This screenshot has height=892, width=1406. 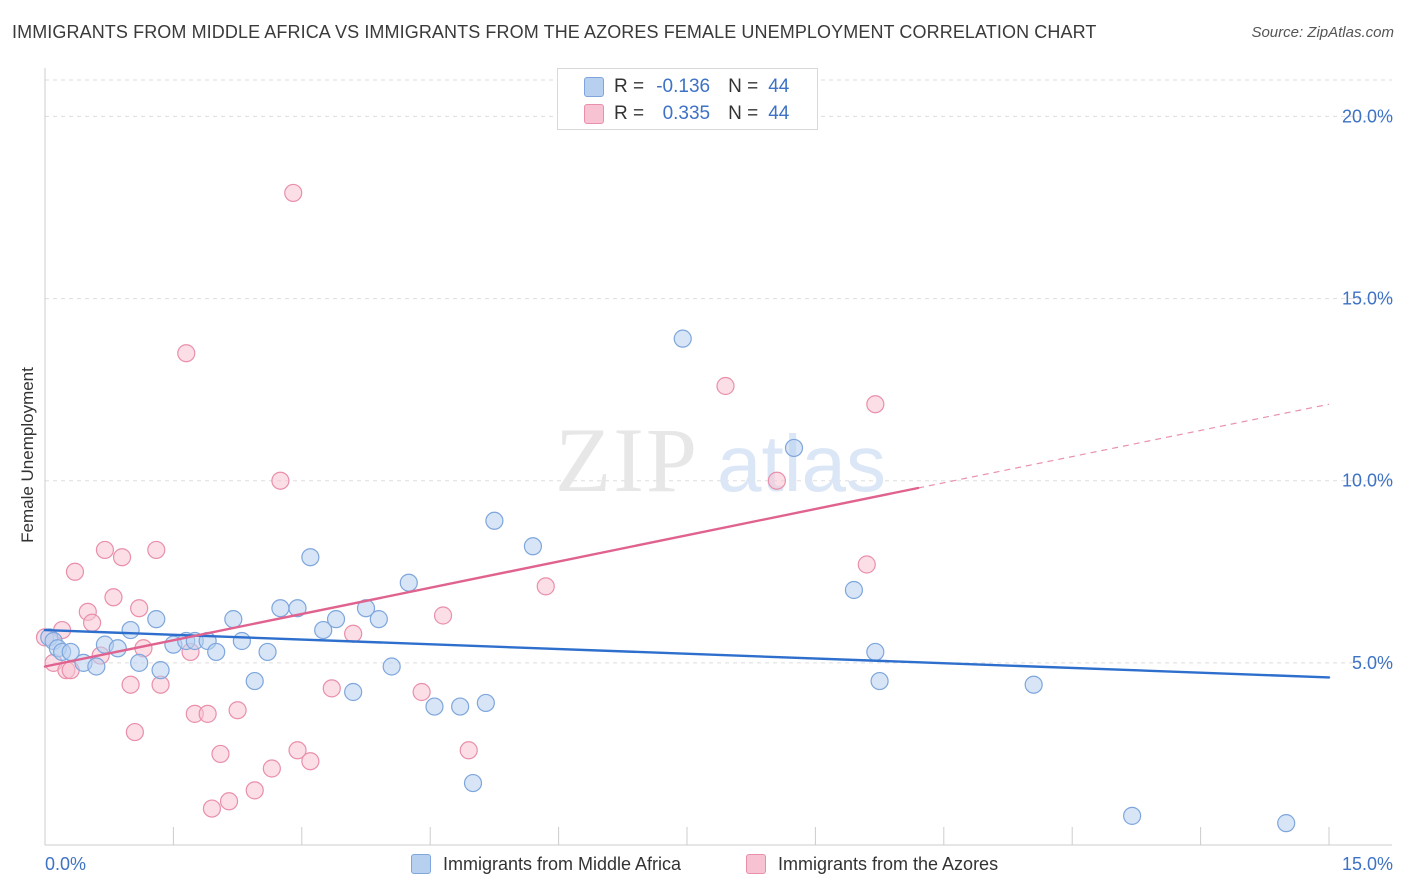 What do you see at coordinates (1367, 481) in the screenshot?
I see `y-tick-label: 10.0%` at bounding box center [1367, 481].